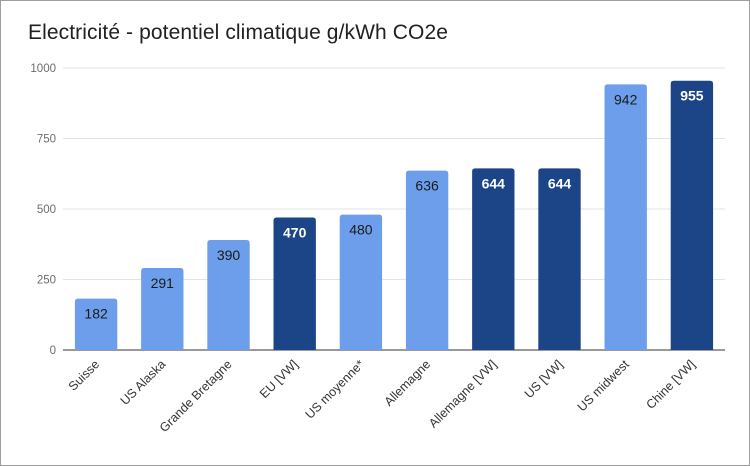 This screenshot has width=750, height=466. I want to click on y-tick-label: 500, so click(46, 210).